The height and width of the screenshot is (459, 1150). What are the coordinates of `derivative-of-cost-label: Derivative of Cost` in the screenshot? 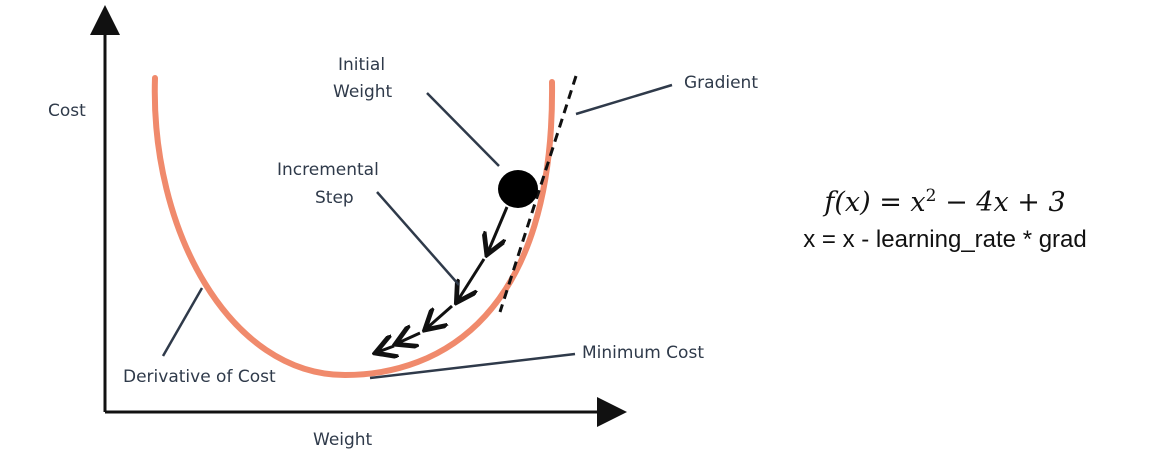 It's located at (199, 377).